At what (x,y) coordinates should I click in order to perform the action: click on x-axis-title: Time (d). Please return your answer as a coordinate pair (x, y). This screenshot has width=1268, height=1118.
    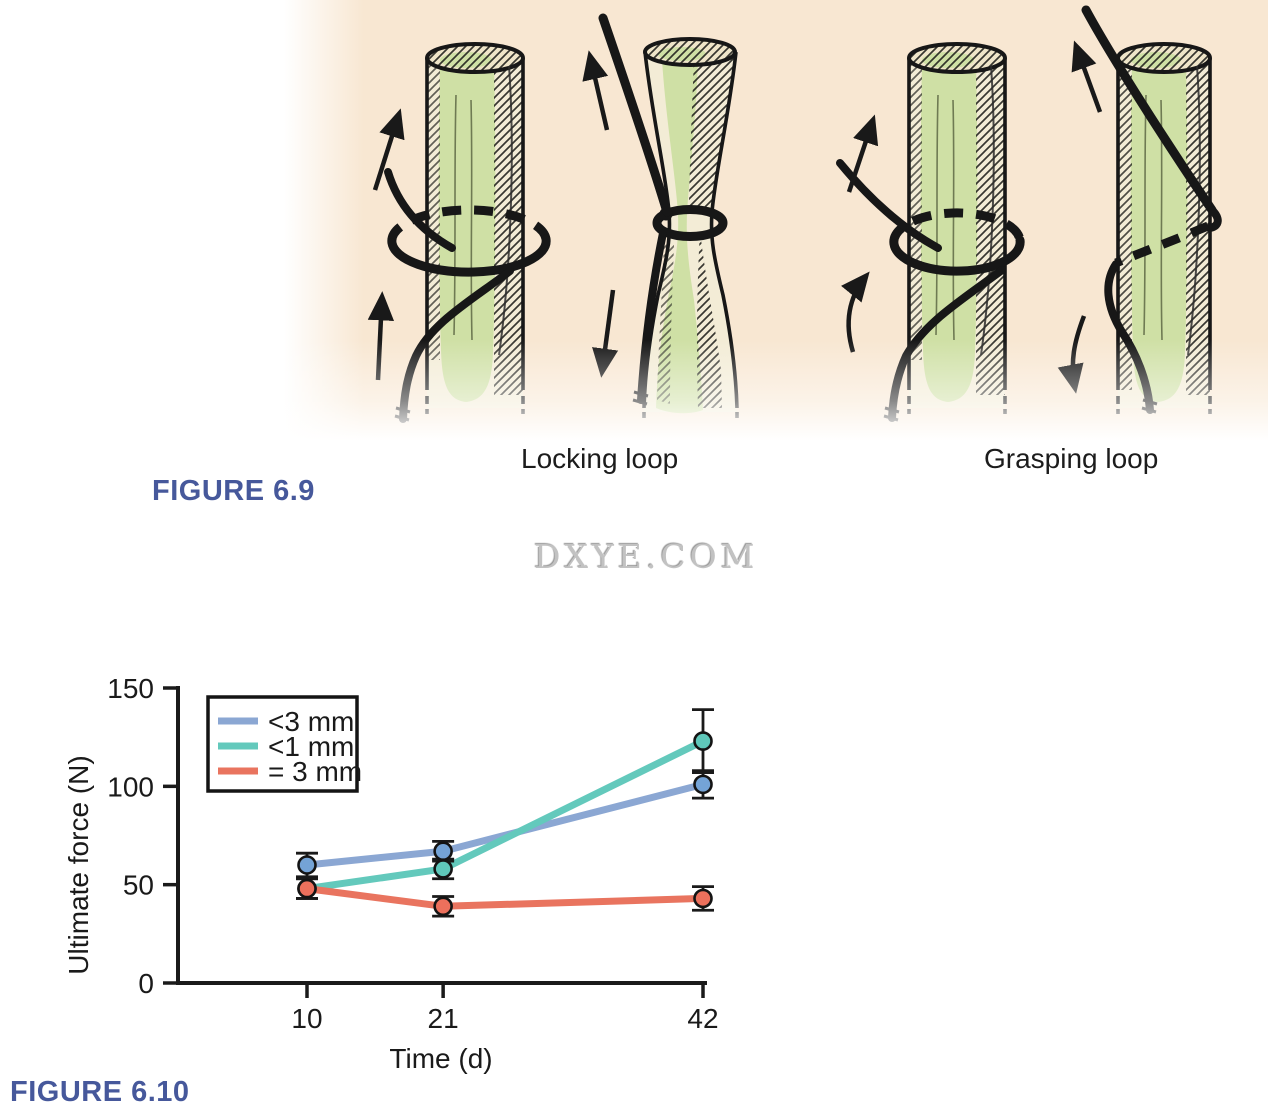
    Looking at the image, I should click on (440, 1058).